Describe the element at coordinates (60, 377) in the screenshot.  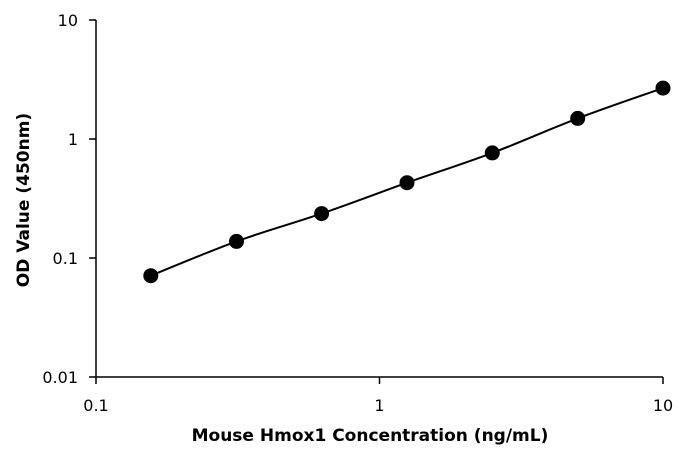
I see `y-tick-label: 0.01` at that location.